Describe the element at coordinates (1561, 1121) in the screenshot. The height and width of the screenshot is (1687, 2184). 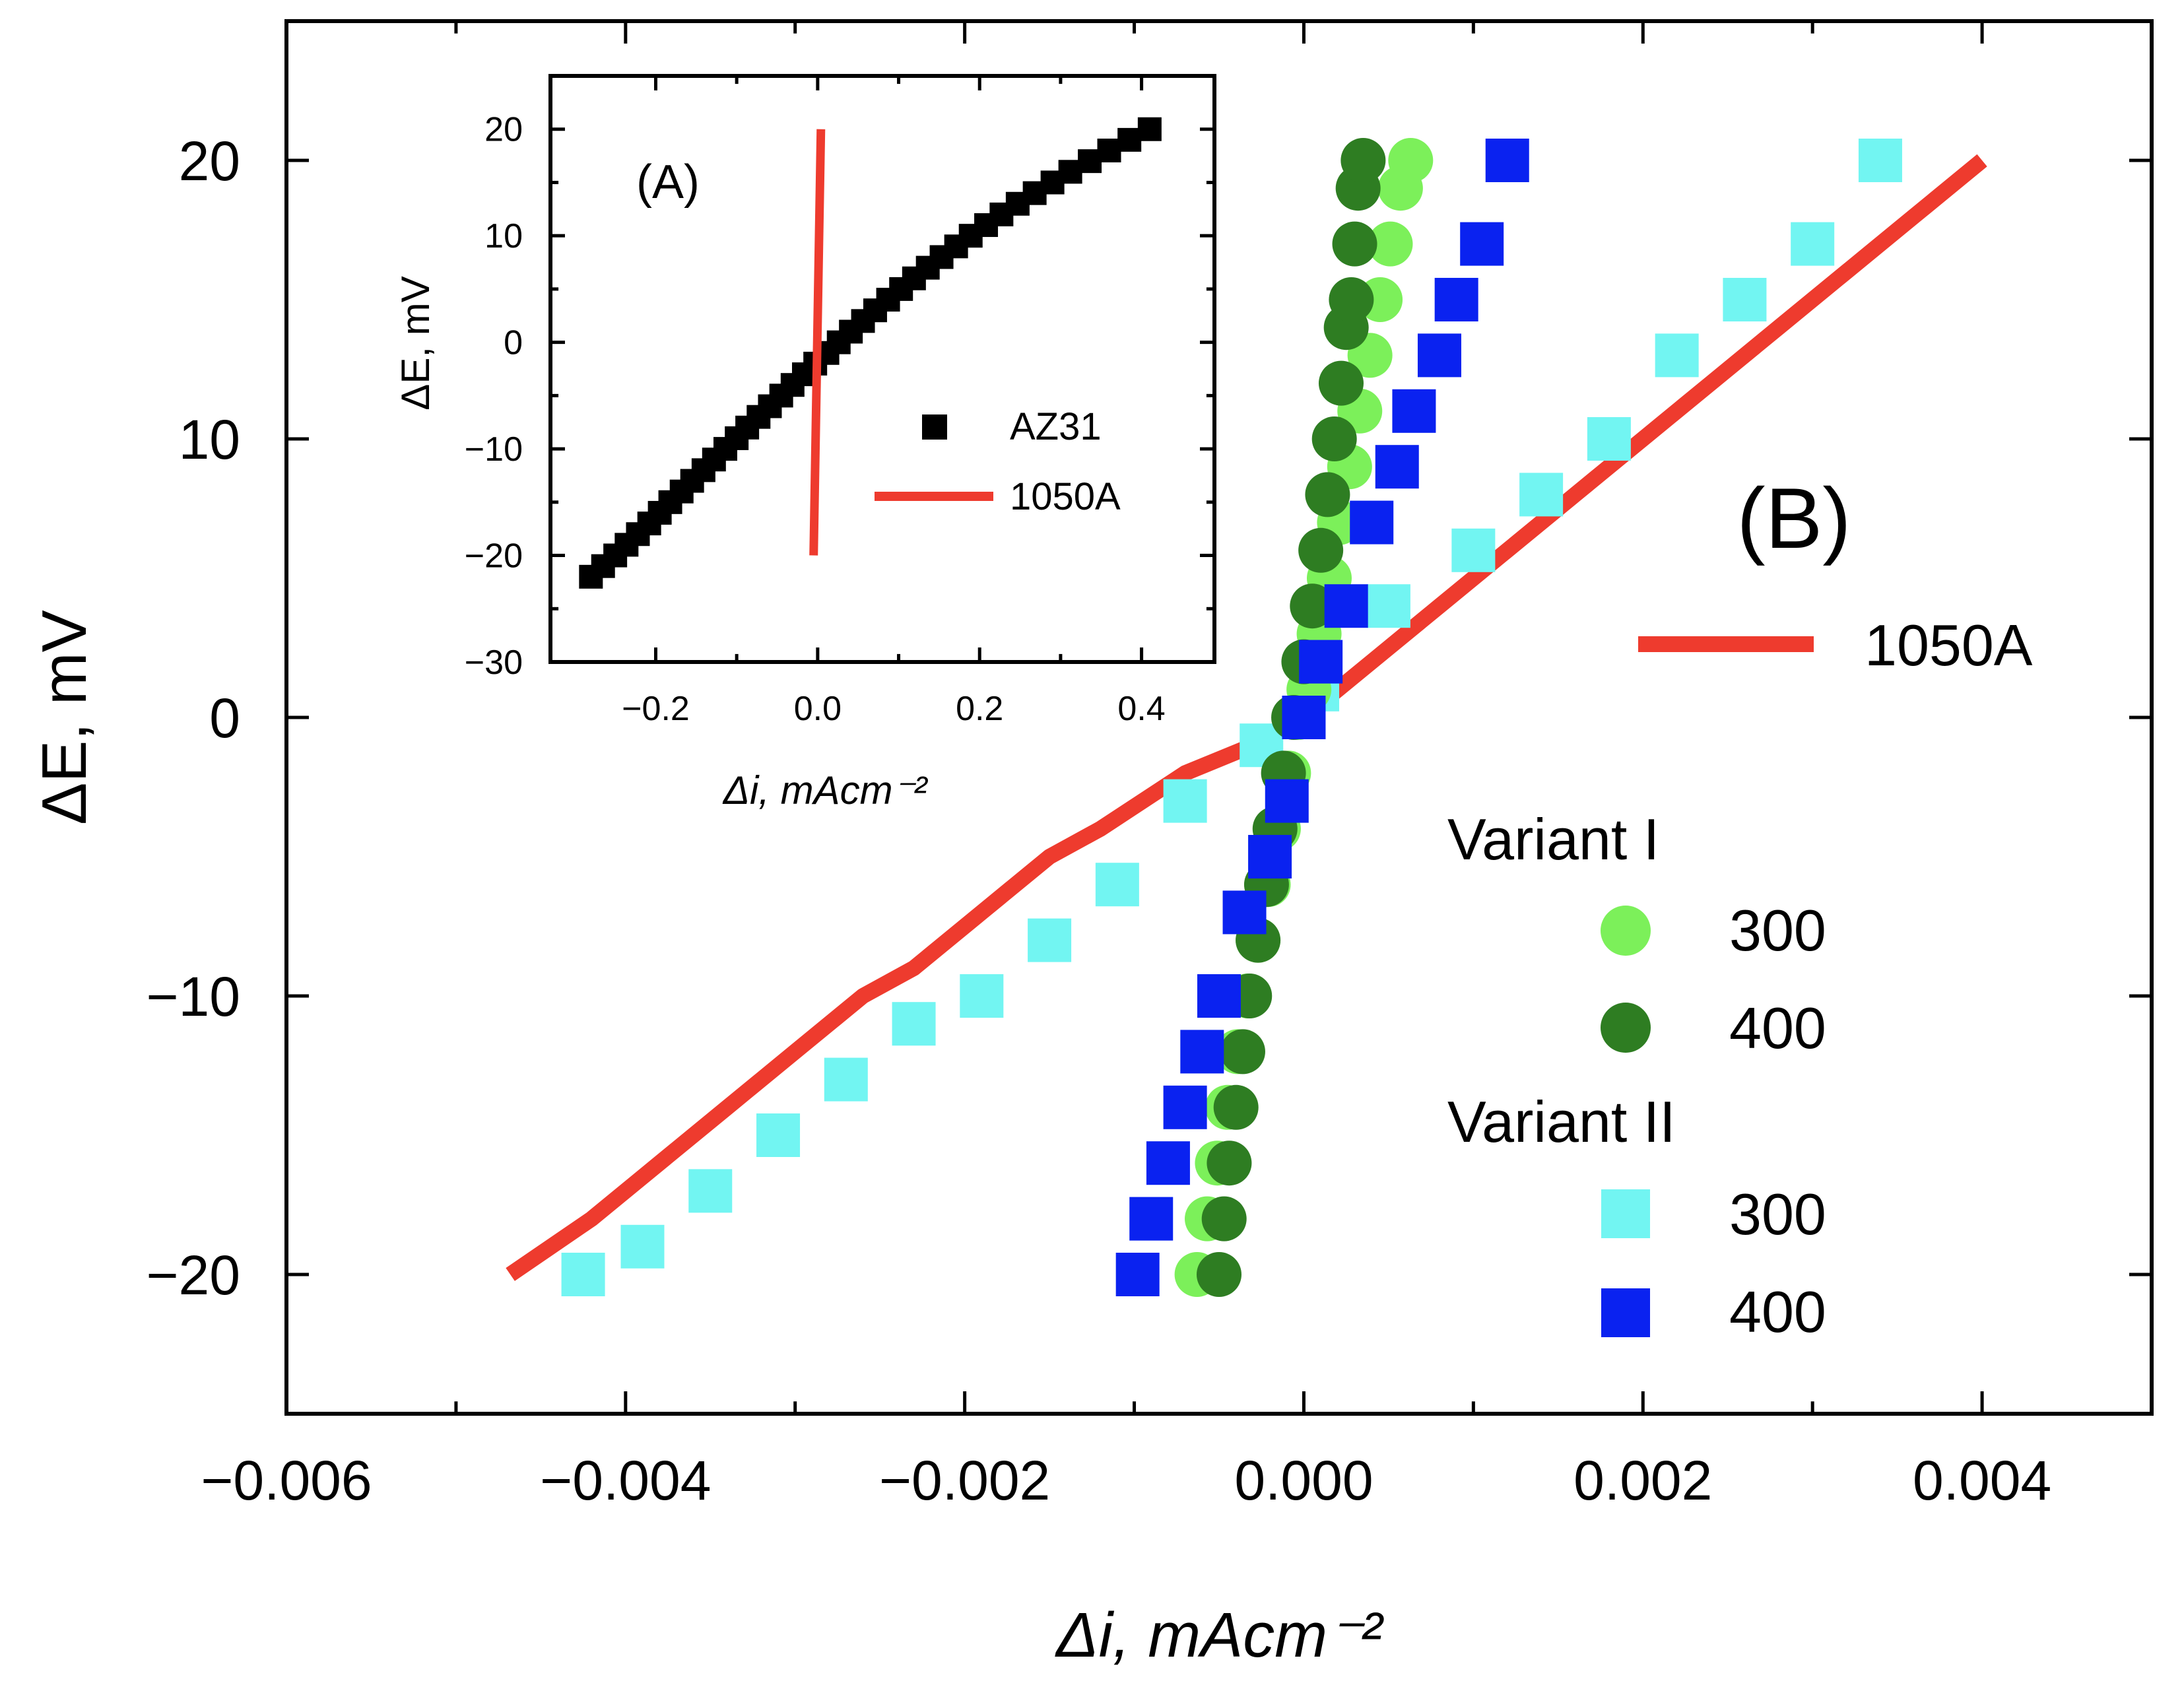
I see `legend-group-variant-2: Variant II` at that location.